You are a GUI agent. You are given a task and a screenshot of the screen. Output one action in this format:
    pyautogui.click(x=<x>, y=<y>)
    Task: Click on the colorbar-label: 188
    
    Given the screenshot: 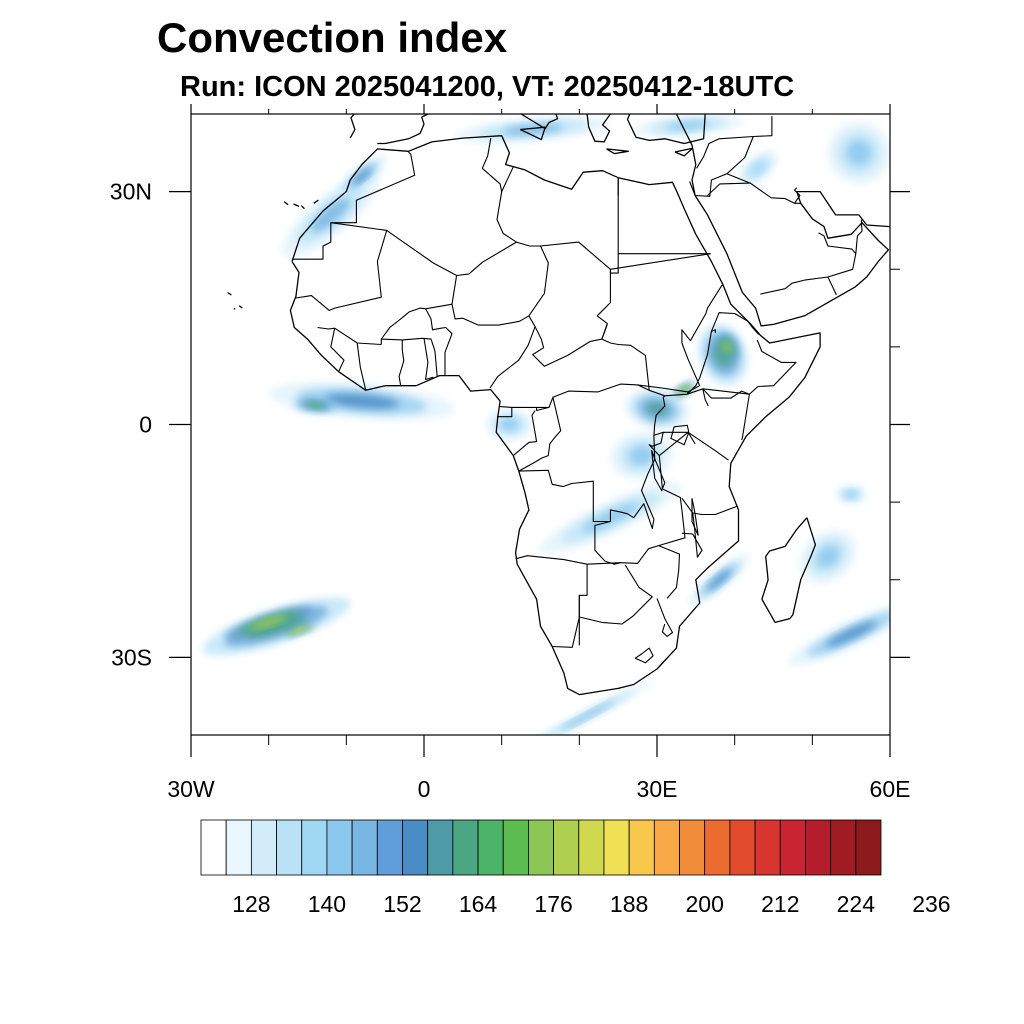 What is the action you would take?
    pyautogui.click(x=629, y=904)
    